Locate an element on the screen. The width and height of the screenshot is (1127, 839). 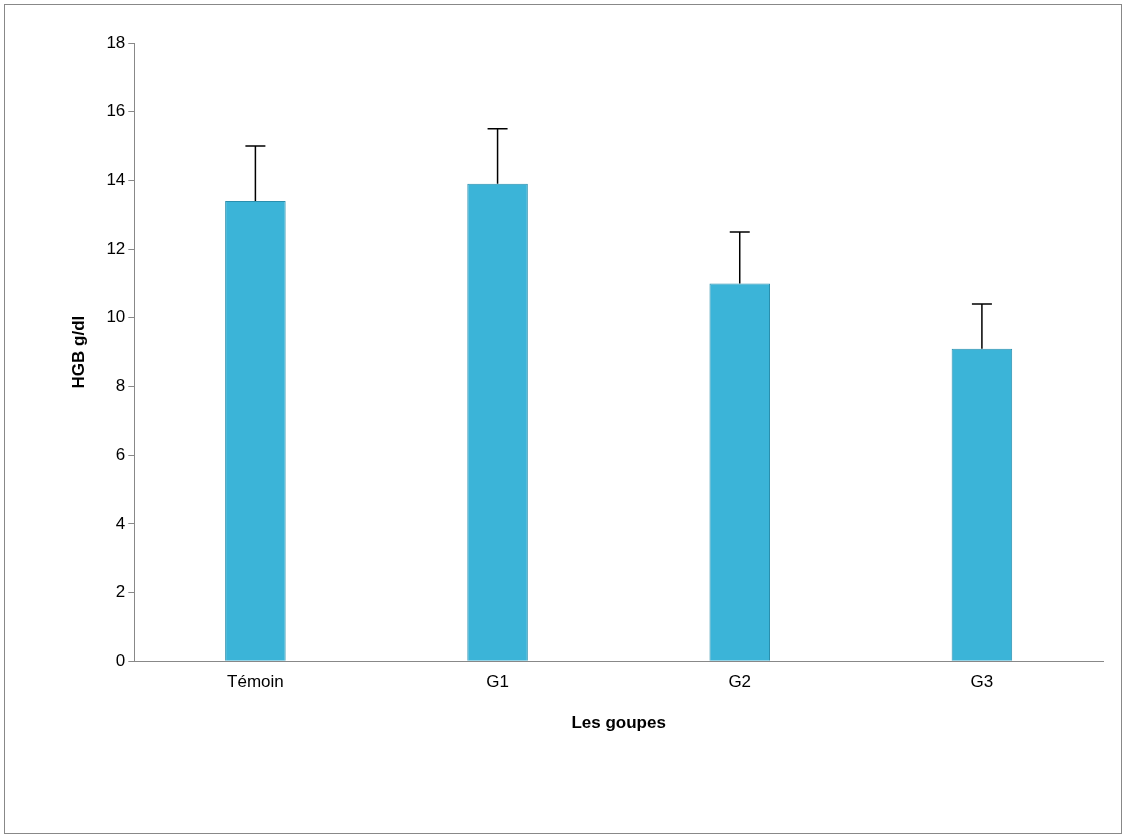
y-tick-label: 16 is located at coordinates (116, 111).